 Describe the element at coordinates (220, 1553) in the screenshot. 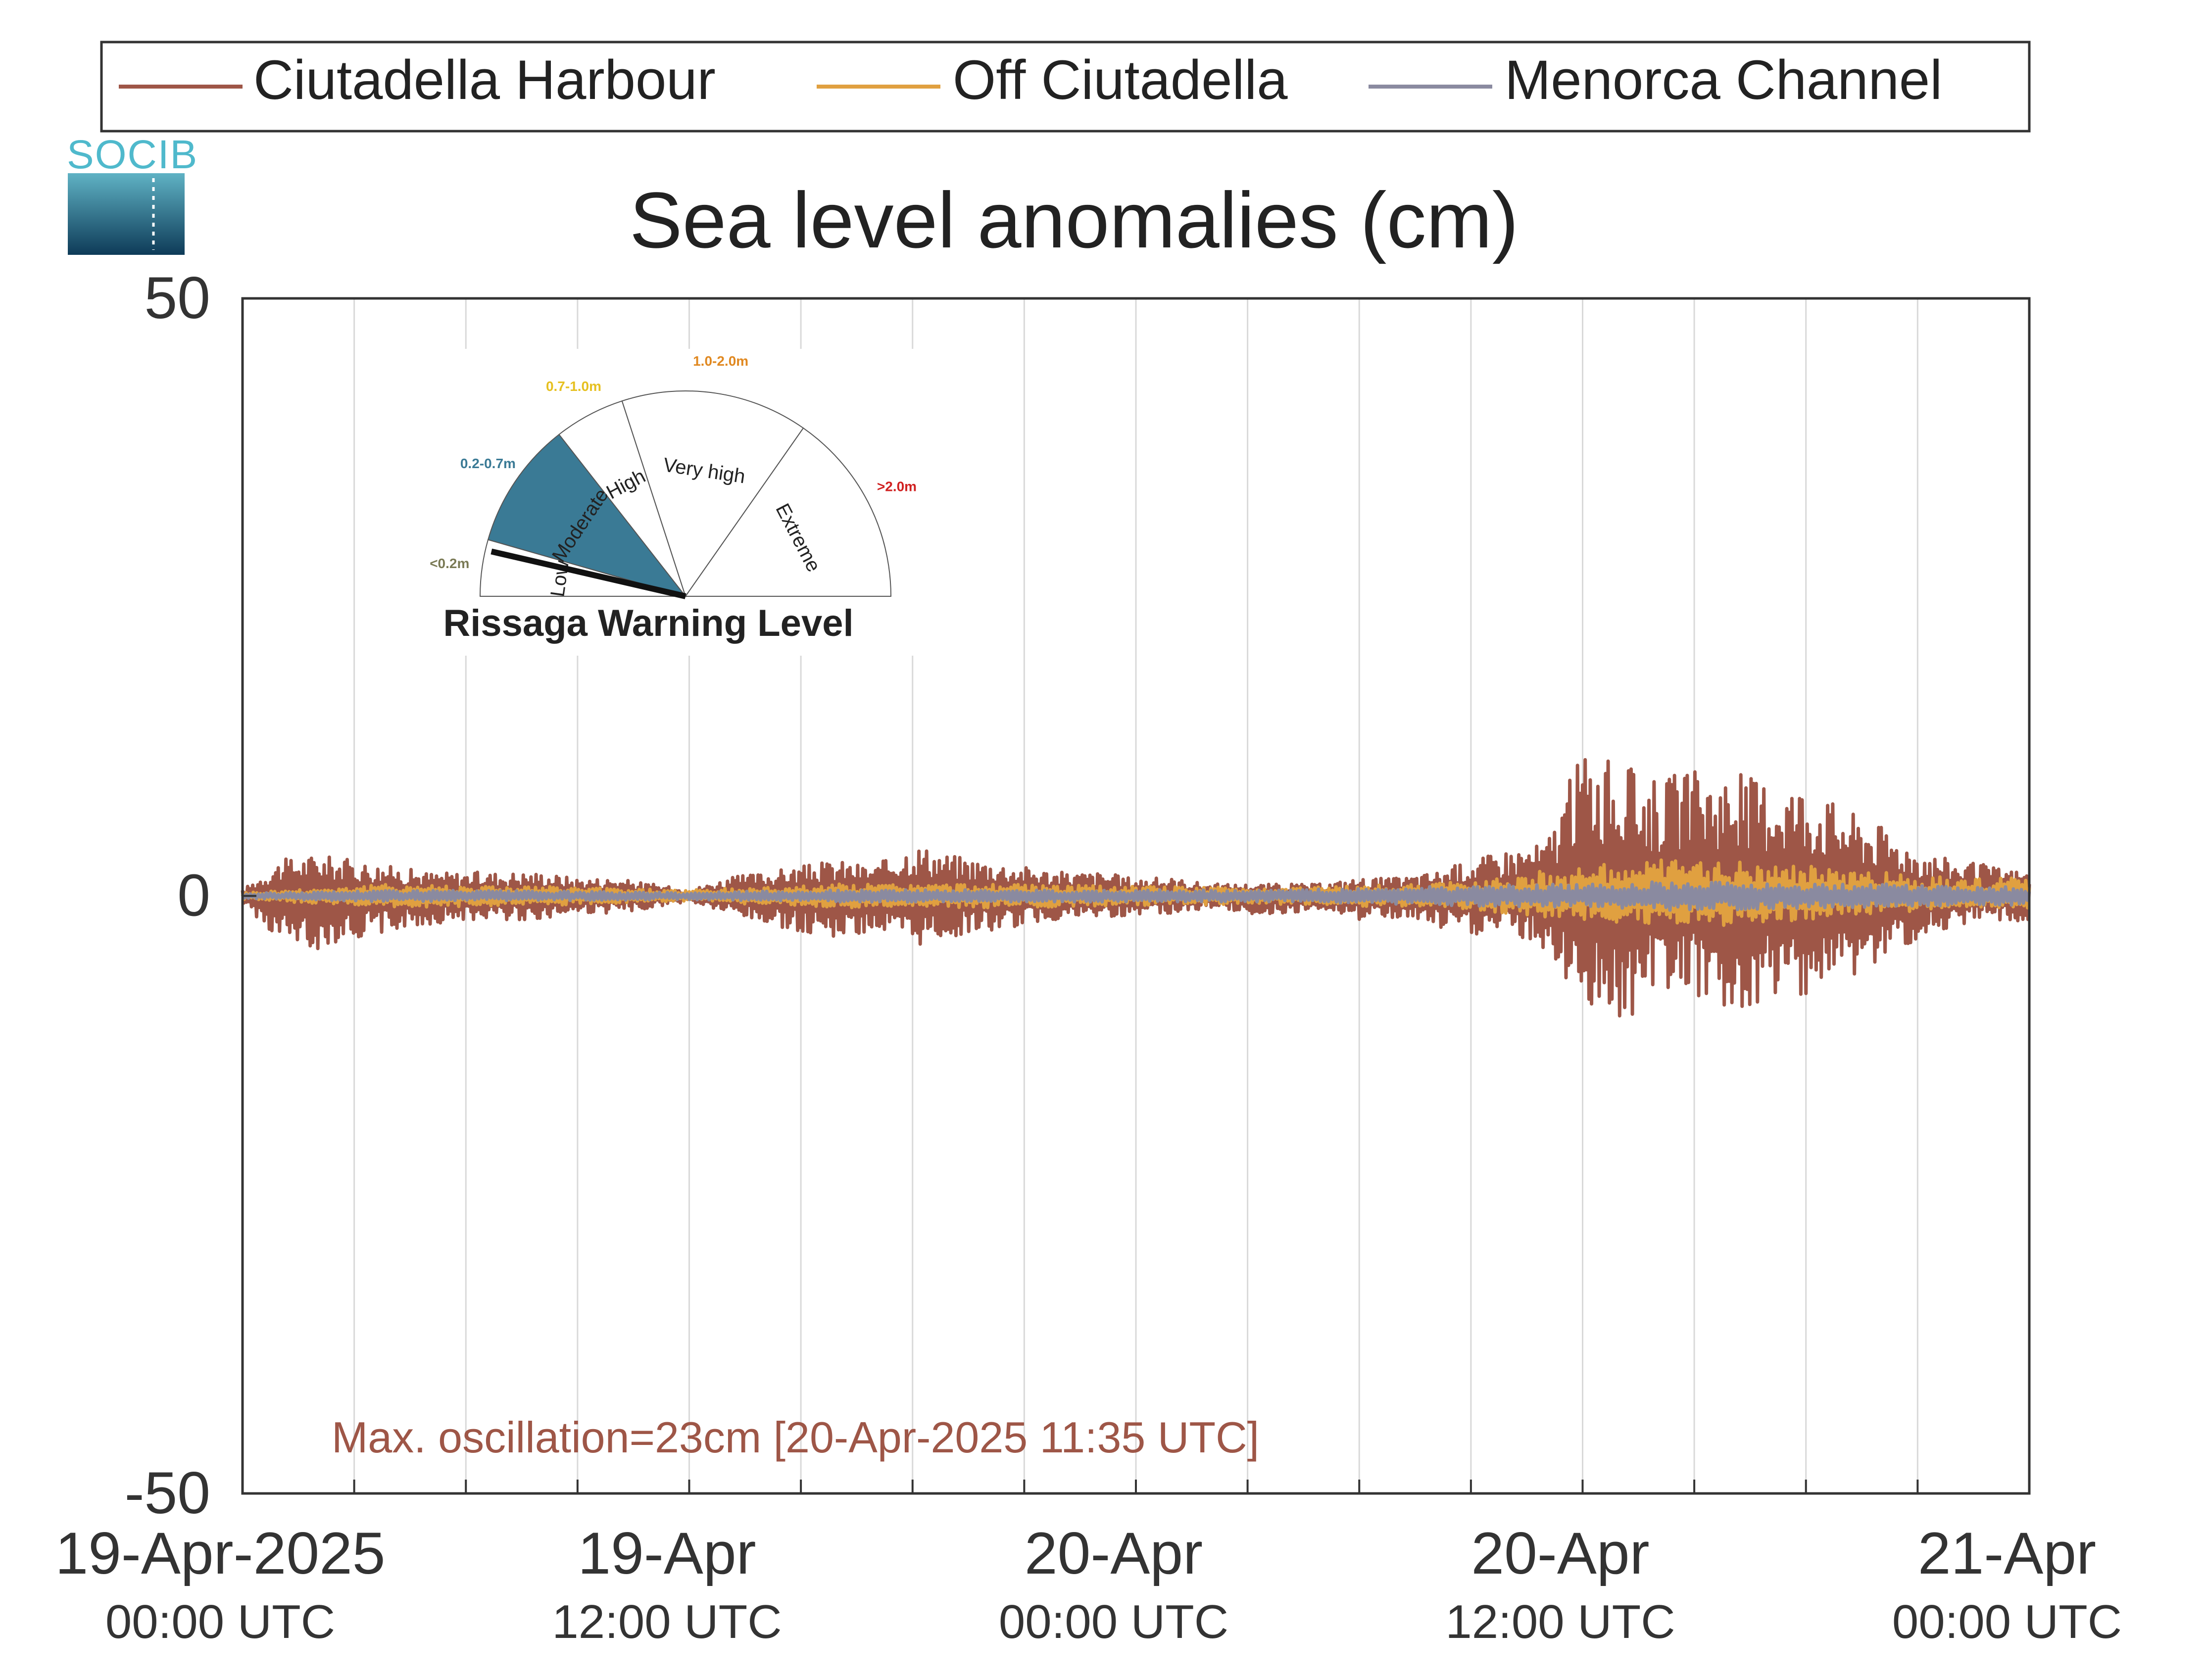

I see `x-tick-date-label: 19-Apr-2025` at that location.